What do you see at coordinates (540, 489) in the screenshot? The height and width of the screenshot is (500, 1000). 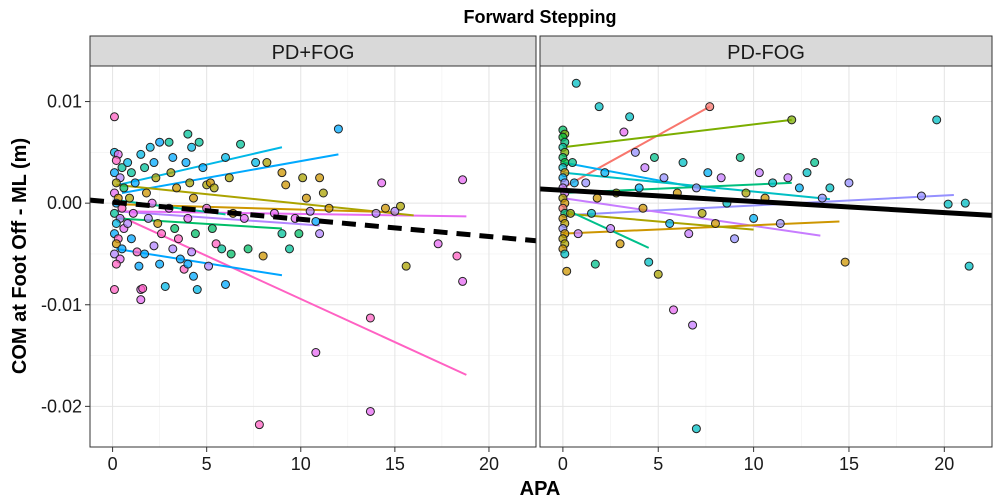 I see `x-axis-title: APA` at bounding box center [540, 489].